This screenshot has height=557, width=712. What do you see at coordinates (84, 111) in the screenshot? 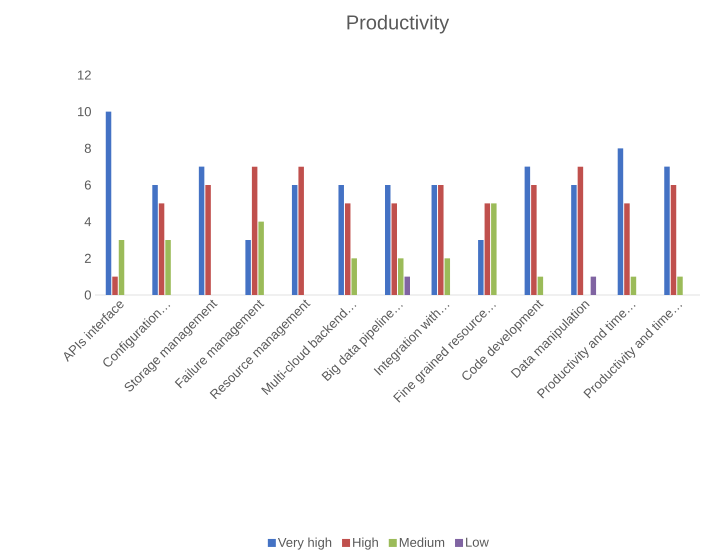
I see `y-tick-label: 10` at bounding box center [84, 111].